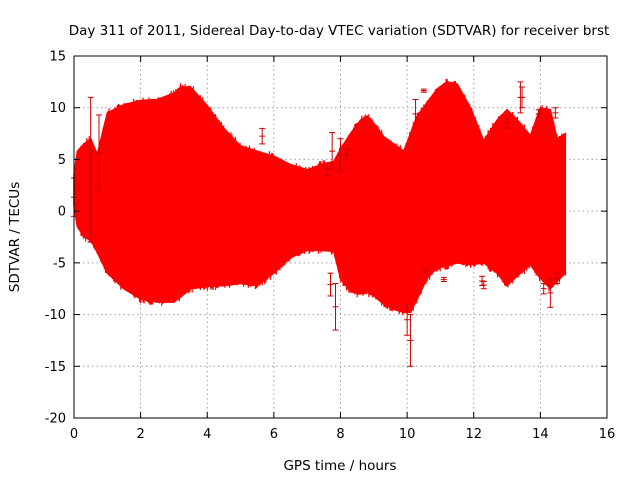 This screenshot has width=640, height=480. I want to click on x-tick-label: 16, so click(607, 434).